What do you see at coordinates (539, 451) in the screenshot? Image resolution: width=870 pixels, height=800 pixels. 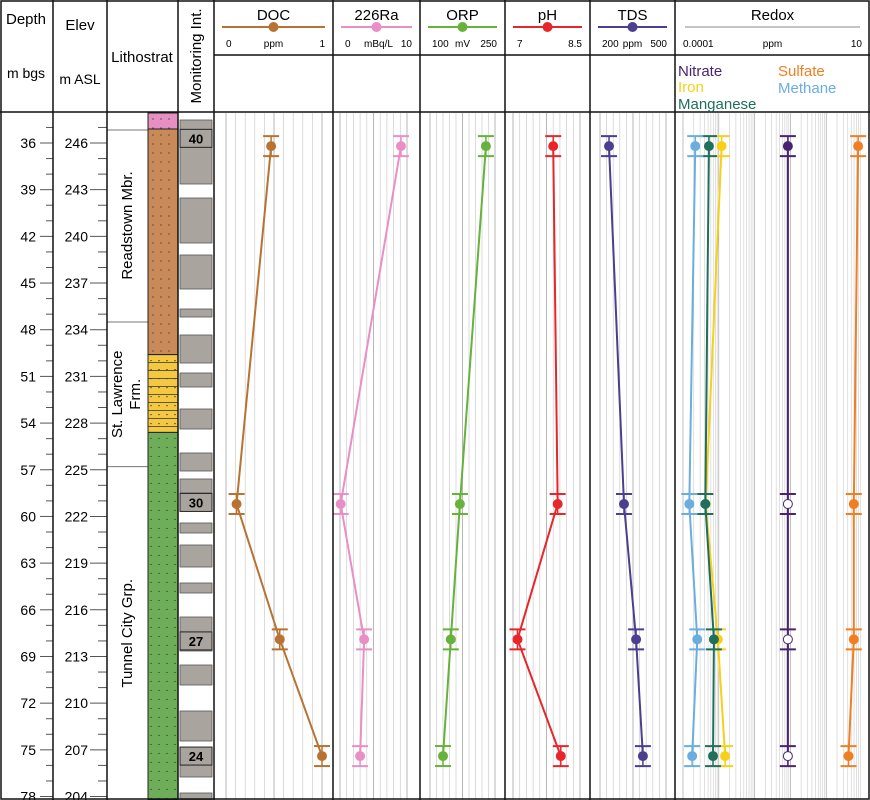 I see `series-line-ph` at bounding box center [539, 451].